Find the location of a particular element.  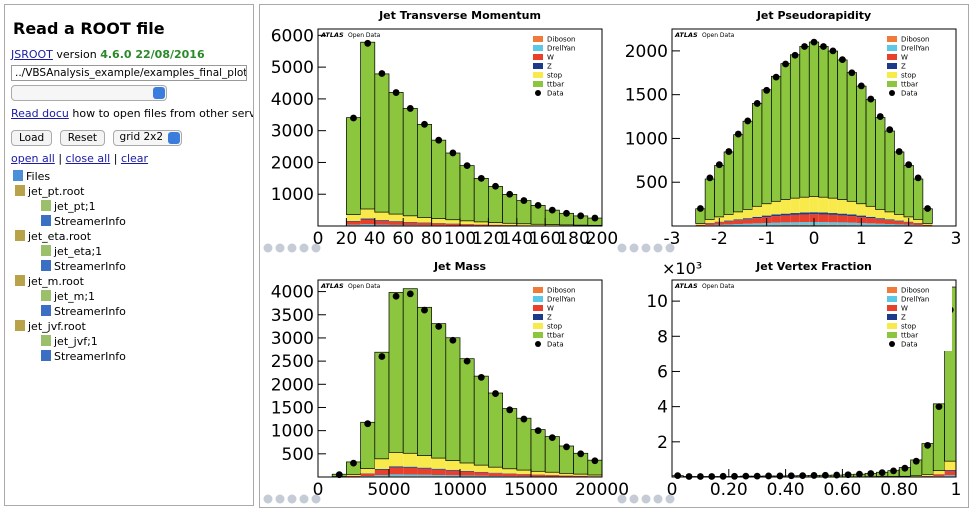

experiment-label: ATLAS is located at coordinates (332, 286).